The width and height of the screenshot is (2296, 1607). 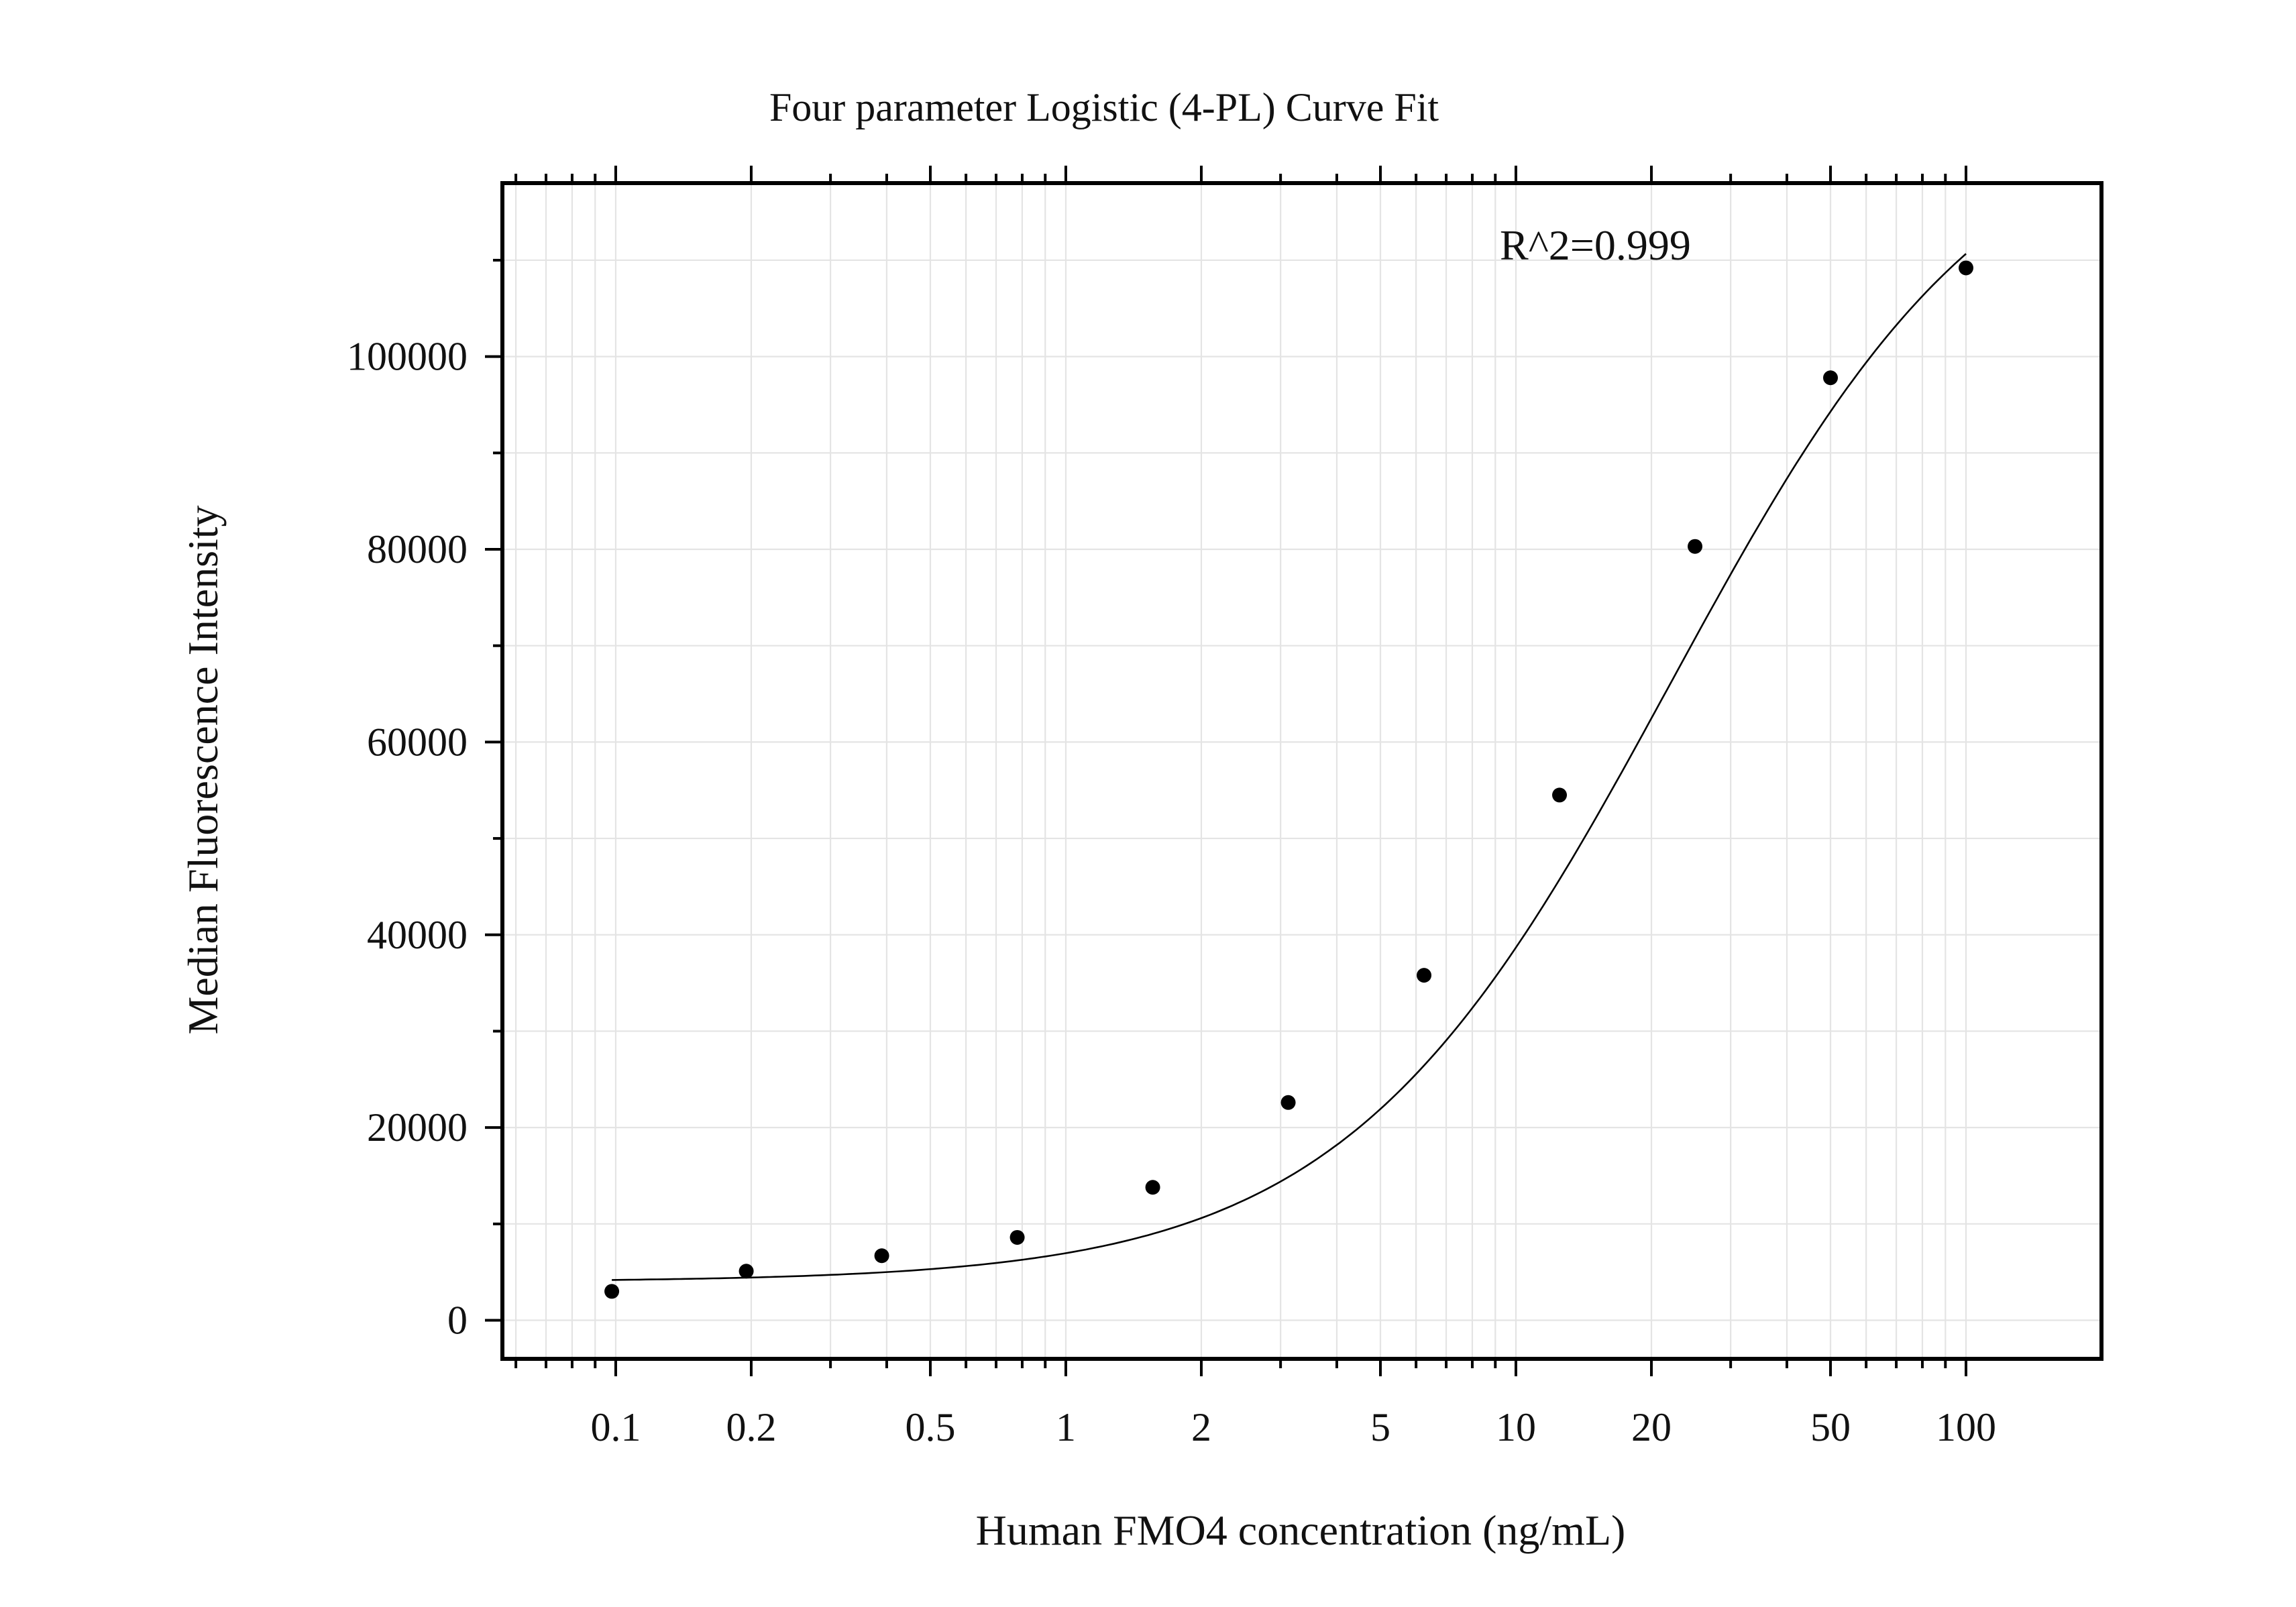 What do you see at coordinates (407, 357) in the screenshot?
I see `y-tick-label: 100000` at bounding box center [407, 357].